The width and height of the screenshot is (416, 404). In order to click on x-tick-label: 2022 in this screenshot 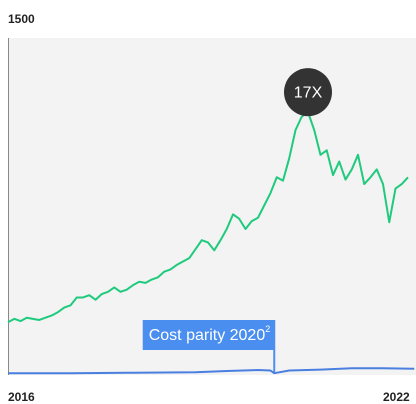, I will do `click(396, 397)`.